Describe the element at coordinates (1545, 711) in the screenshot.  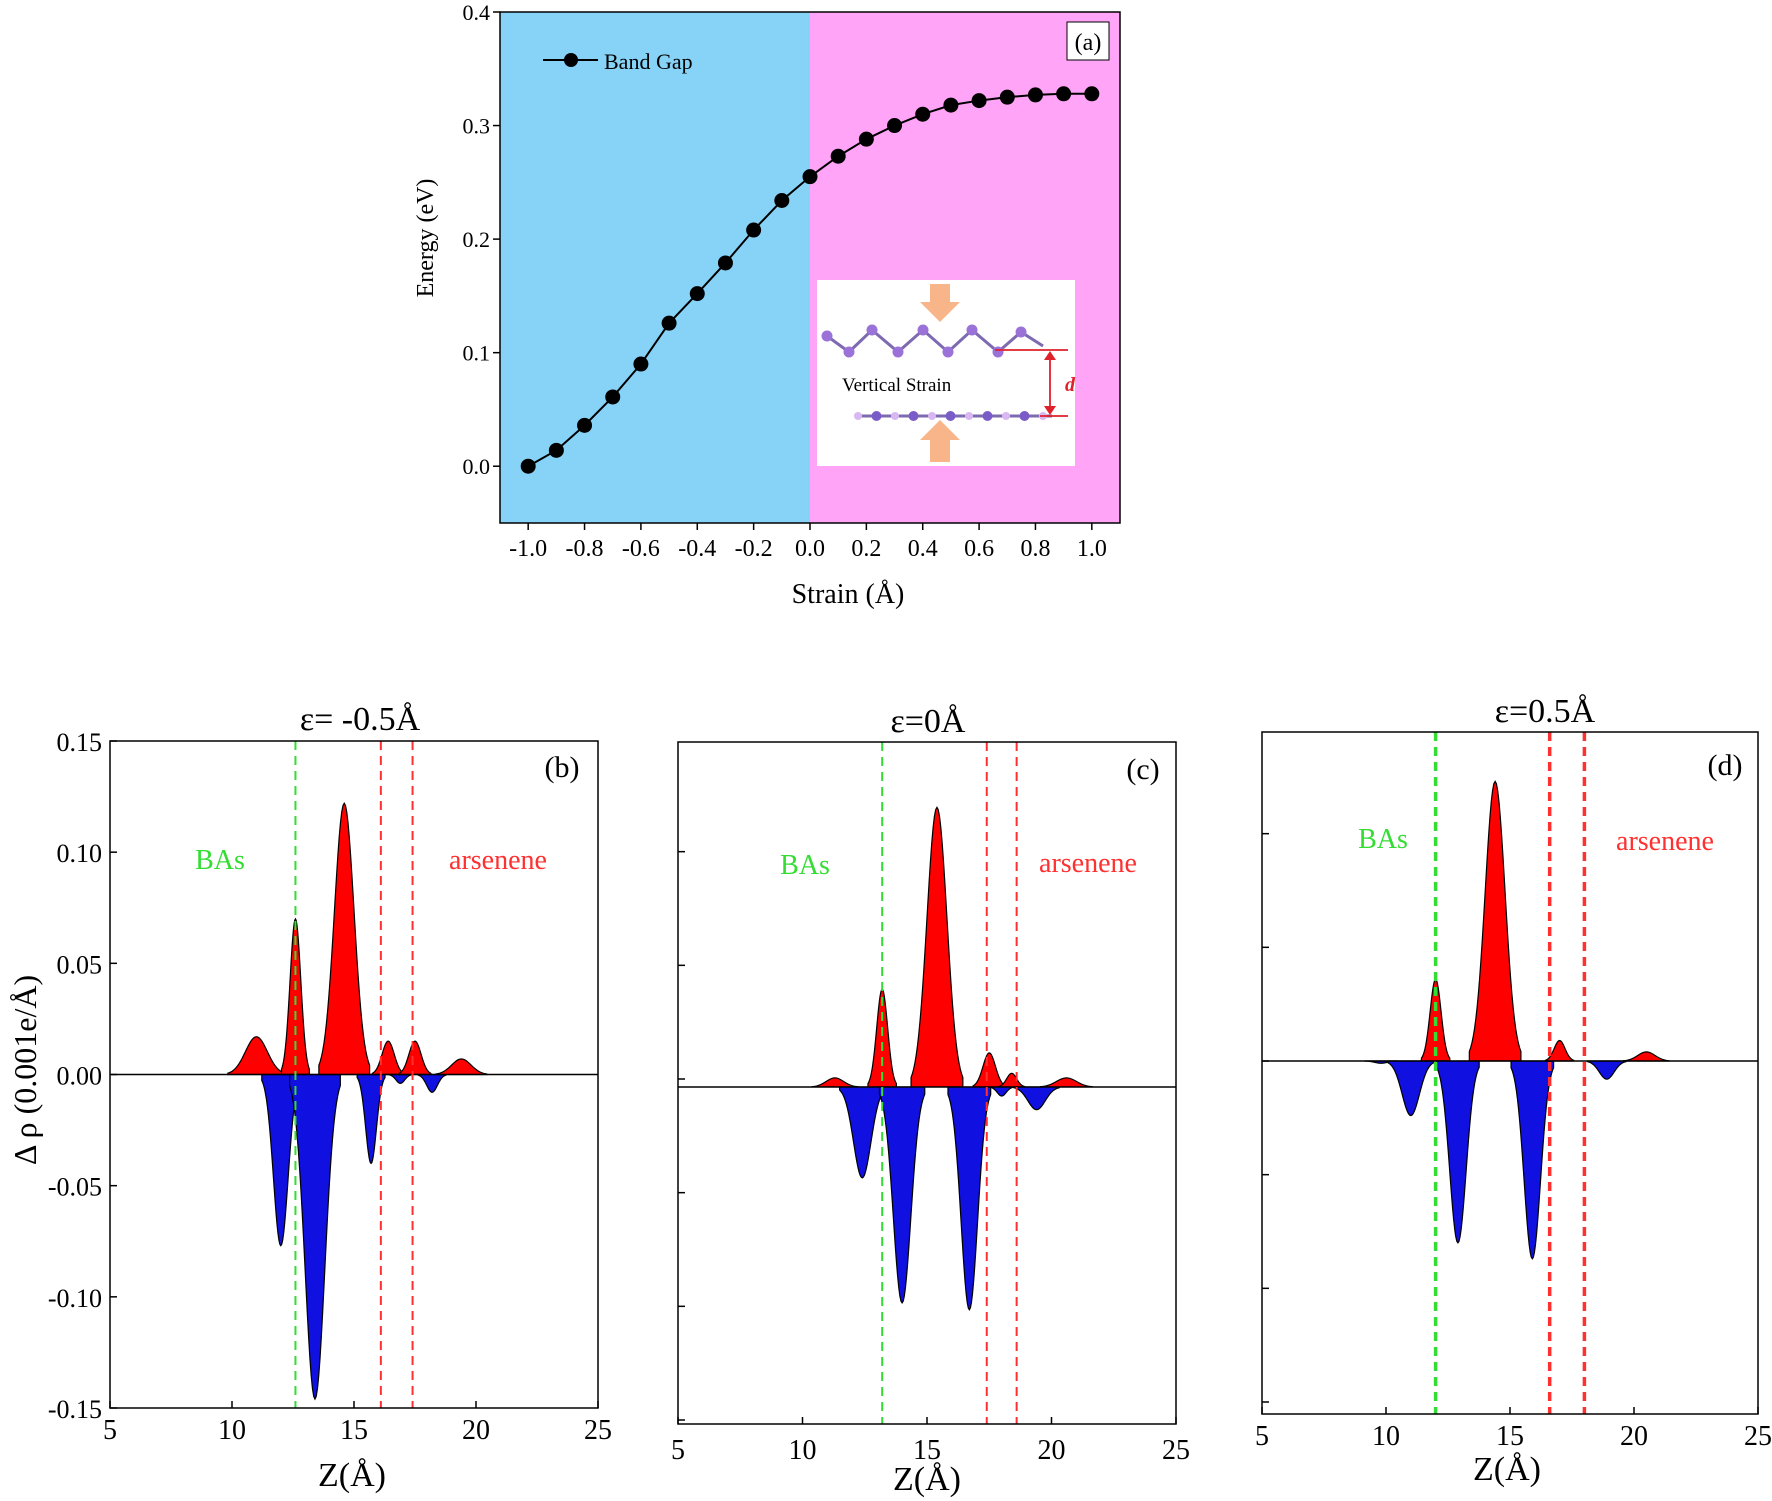
I see `panel-title: ε=0.5Å` at that location.